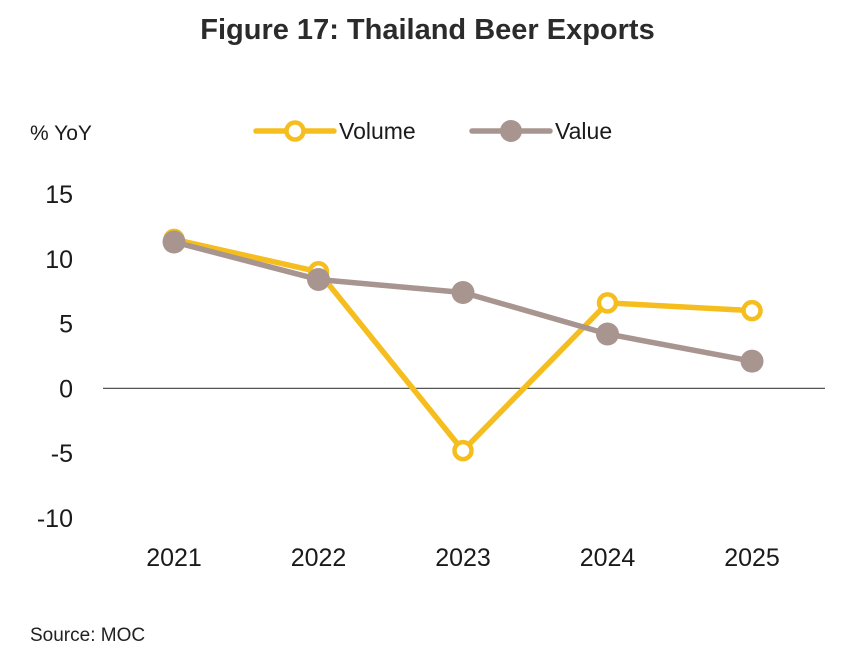 The image size is (855, 672). Describe the element at coordinates (61, 133) in the screenshot. I see `y-axis-label: % YoY` at that location.